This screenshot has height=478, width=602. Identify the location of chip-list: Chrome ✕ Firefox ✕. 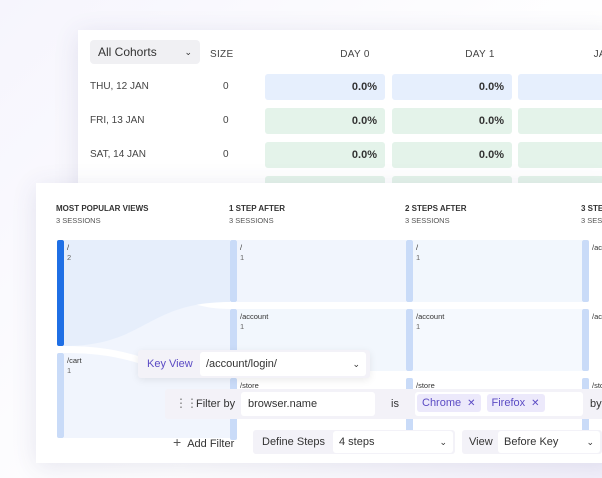
(499, 404).